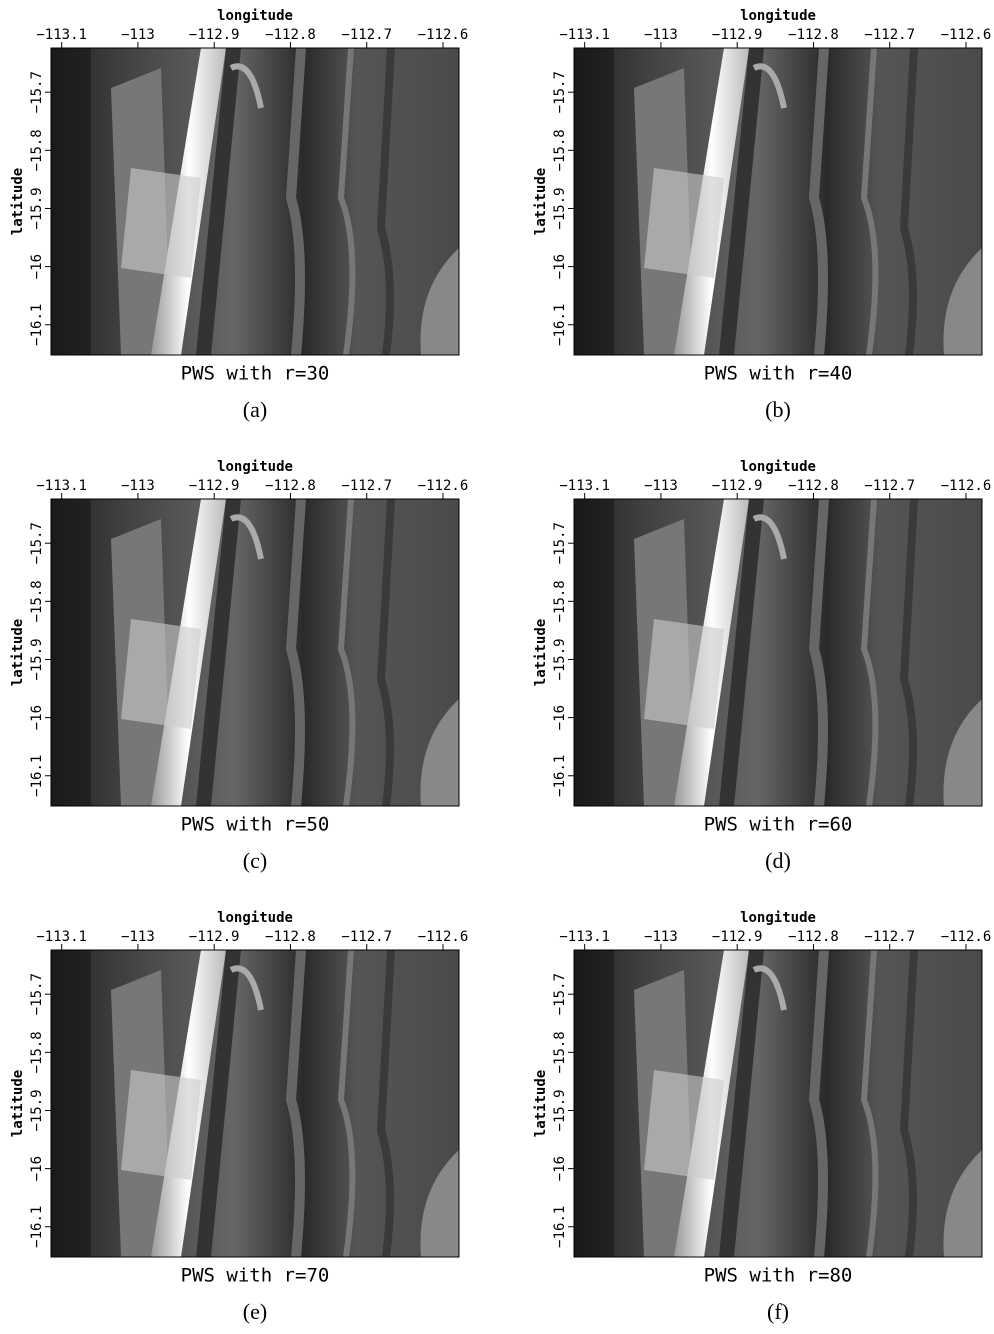  I want to click on panel-caption: (e), so click(255, 1311).